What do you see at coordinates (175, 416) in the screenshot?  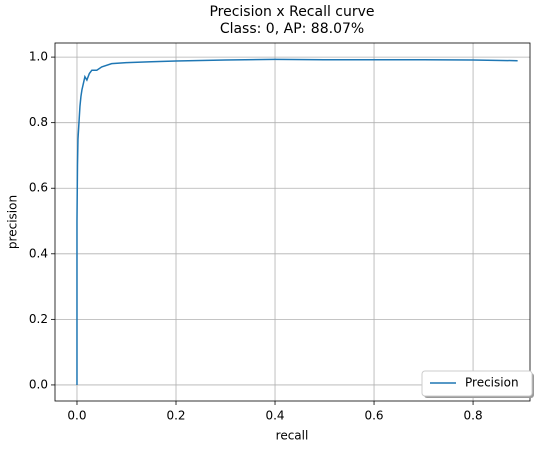 I see `x-tick-label: 0.2` at bounding box center [175, 416].